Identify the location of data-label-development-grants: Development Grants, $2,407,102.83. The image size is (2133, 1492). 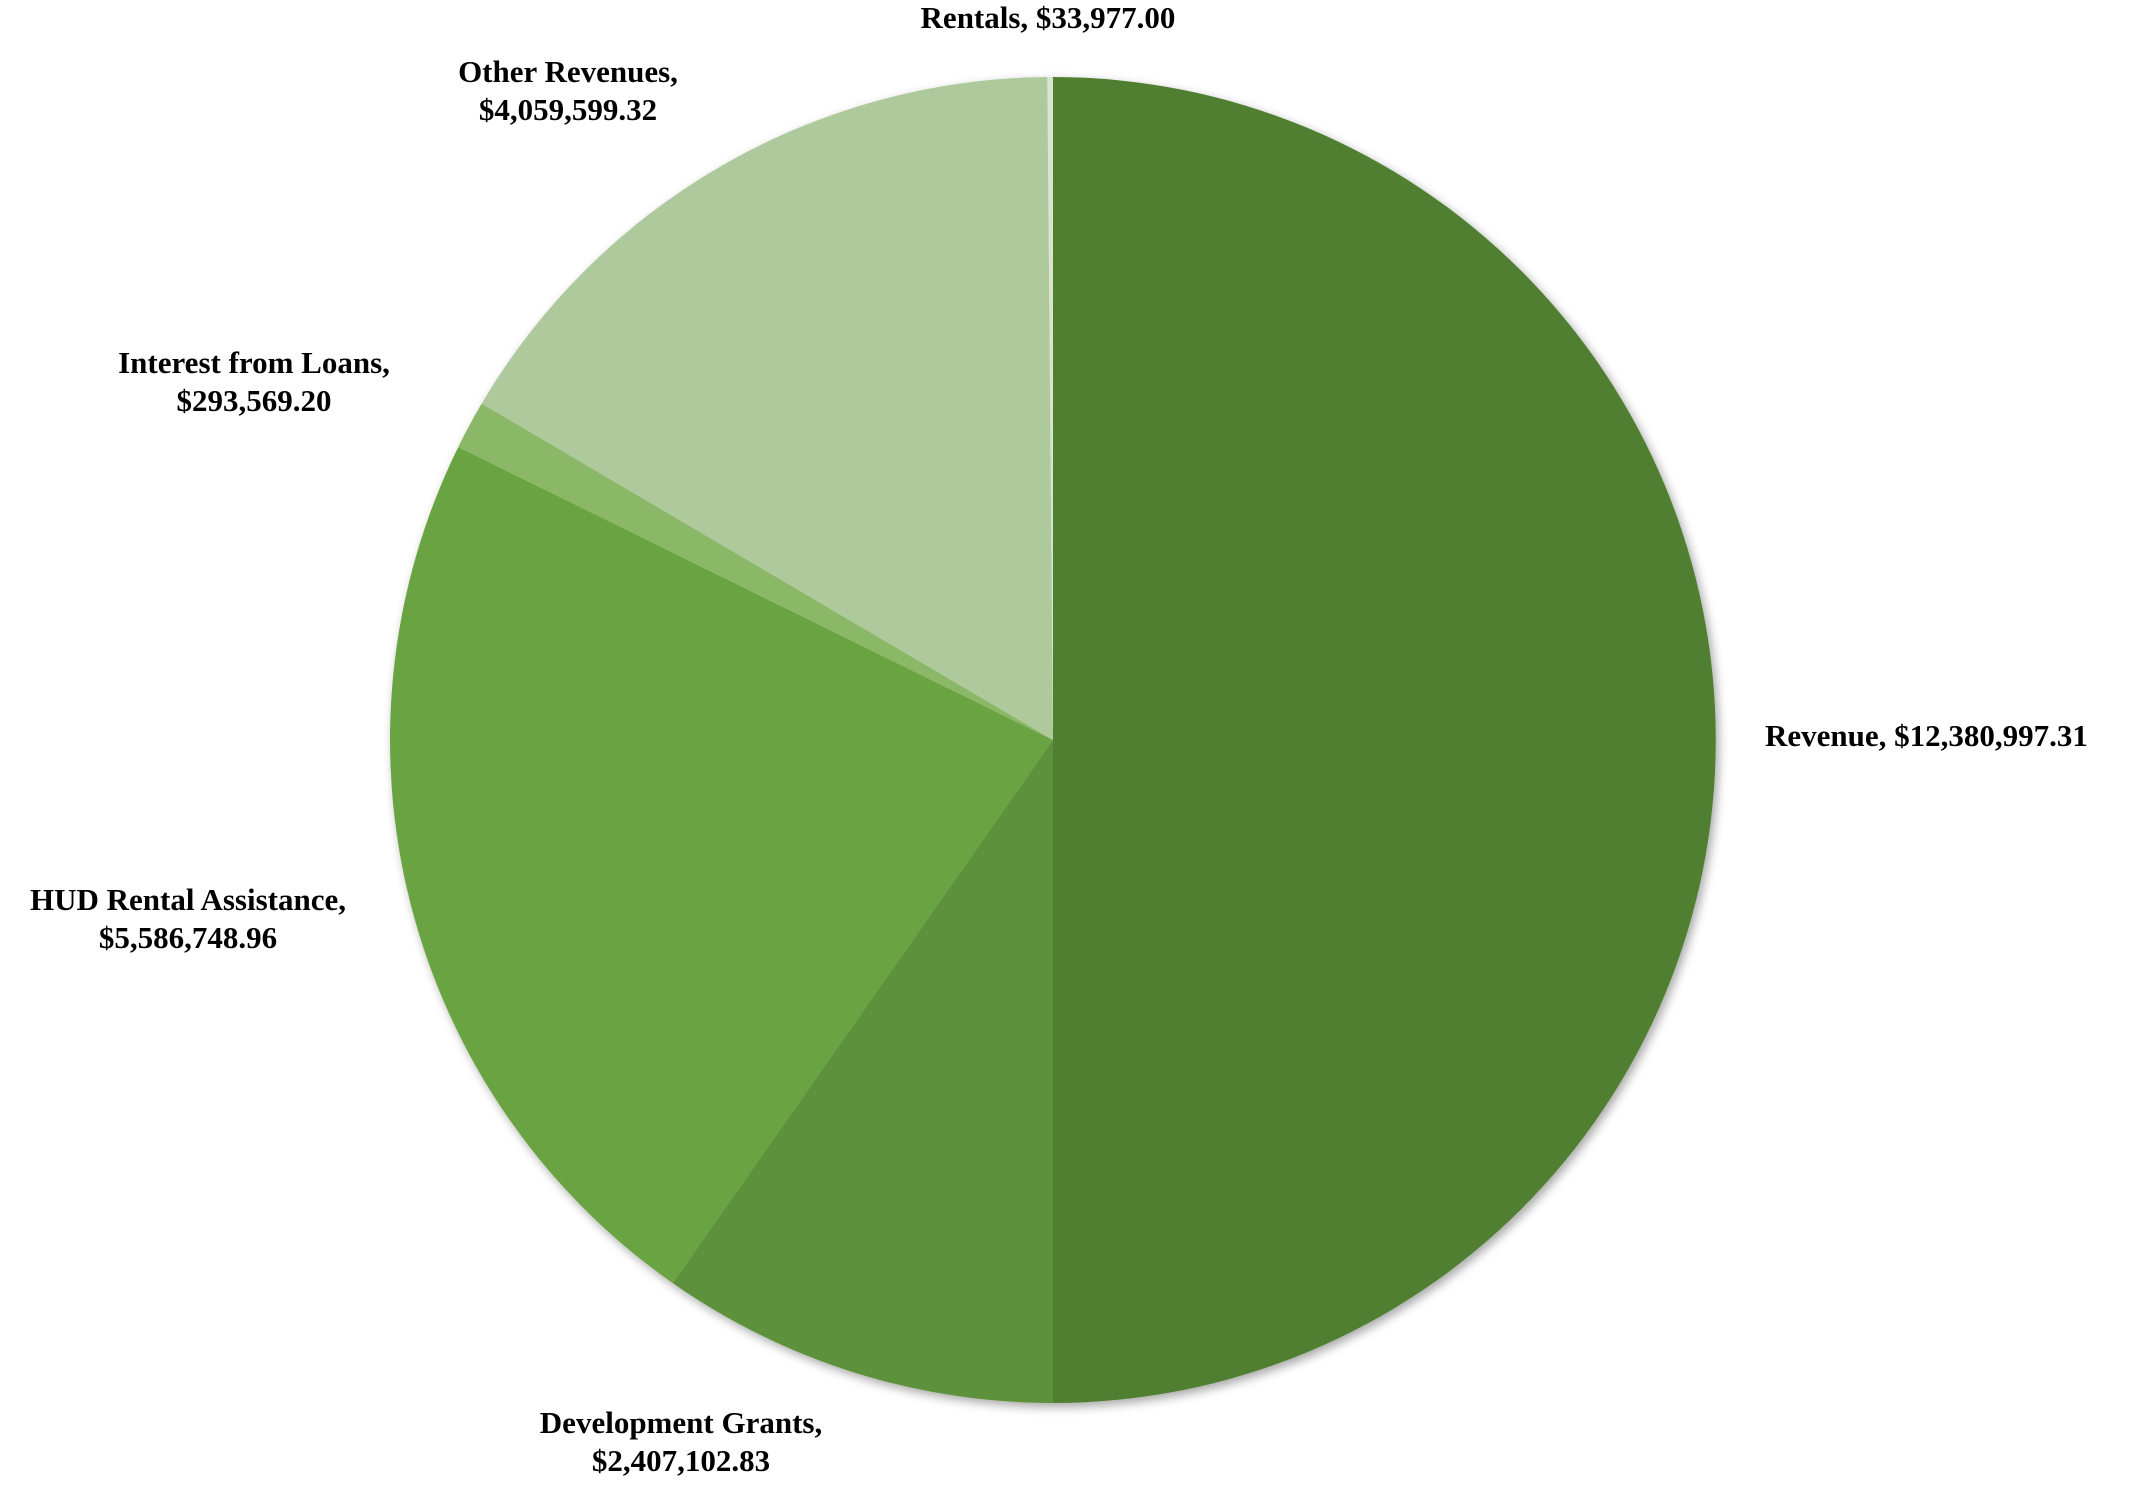
(681, 1441).